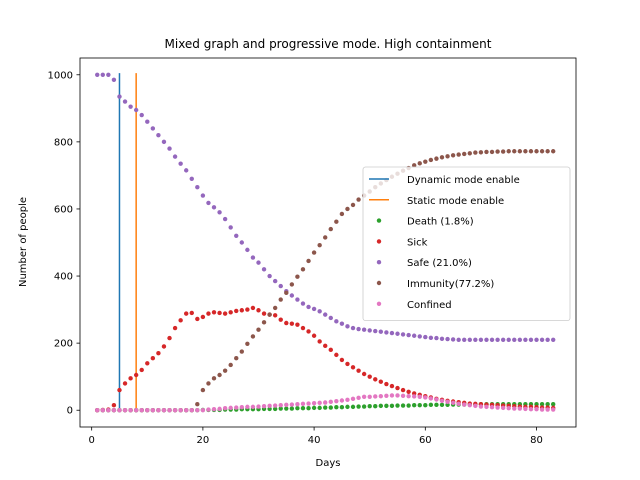 The width and height of the screenshot is (640, 480). What do you see at coordinates (439, 263) in the screenshot?
I see `legend-label-4: Safe (21.0%)` at bounding box center [439, 263].